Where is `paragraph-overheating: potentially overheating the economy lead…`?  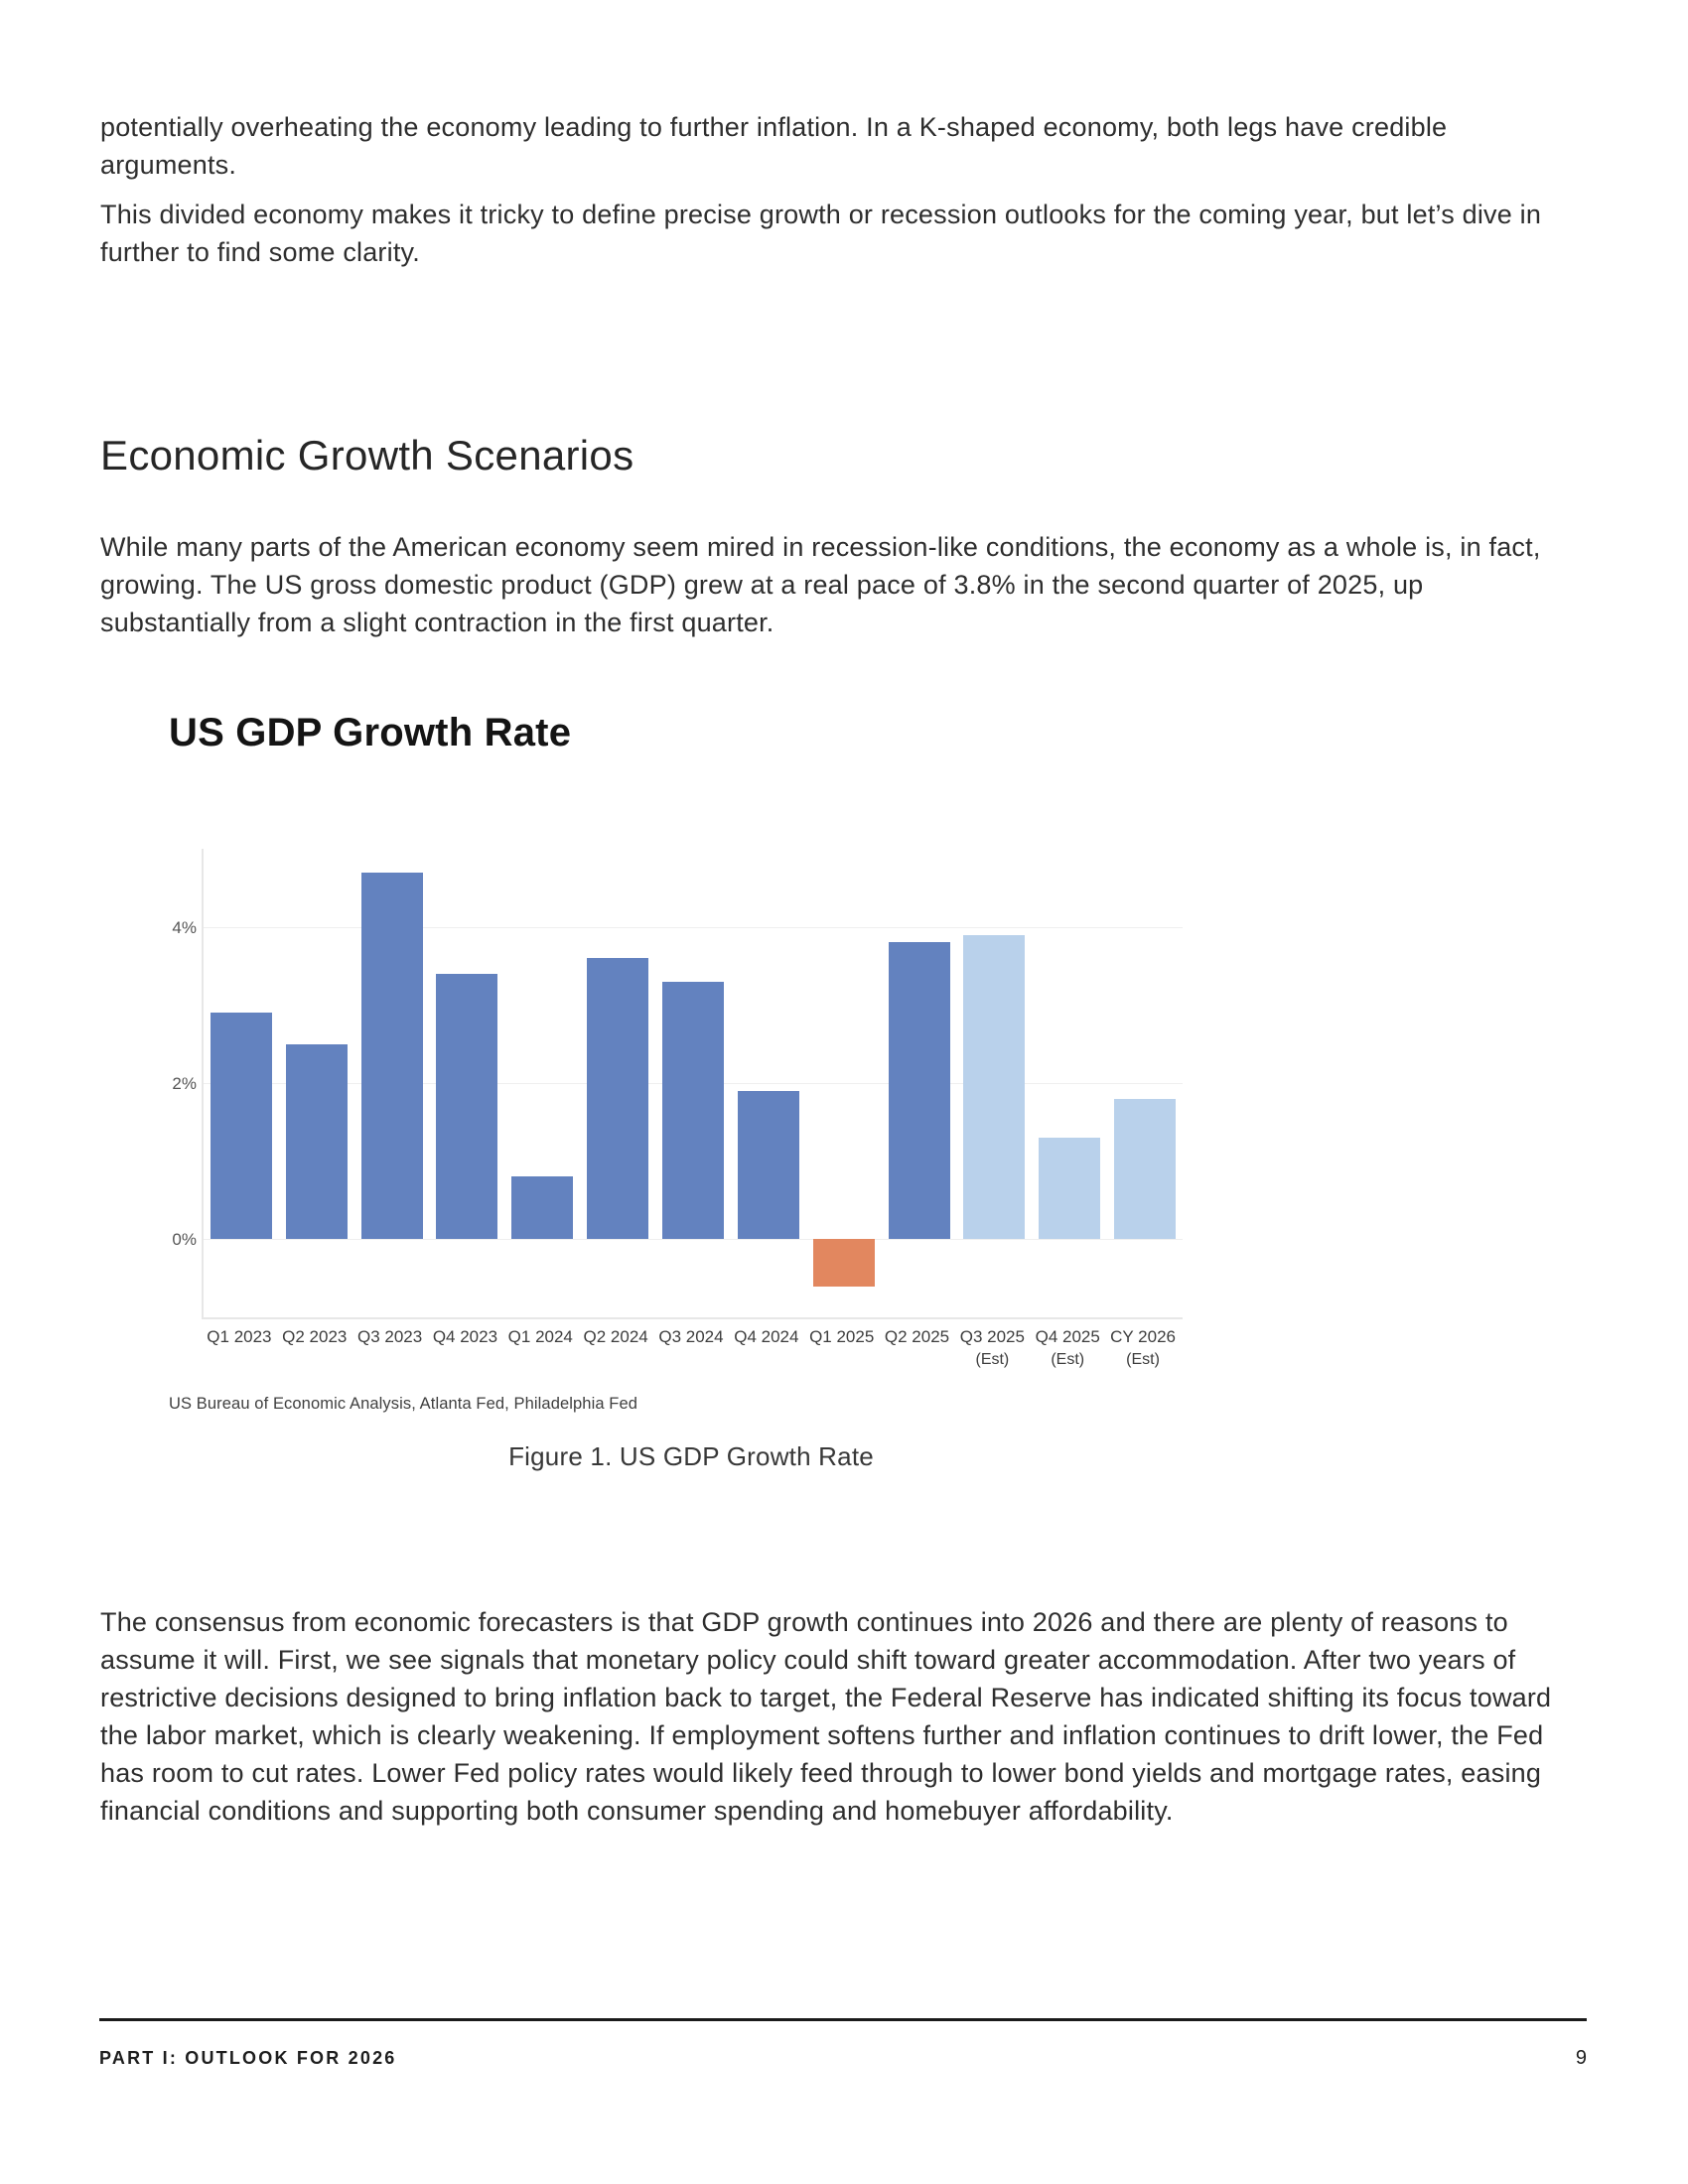
paragraph-overheating: potentially overheating the economy lead… is located at coordinates (774, 146).